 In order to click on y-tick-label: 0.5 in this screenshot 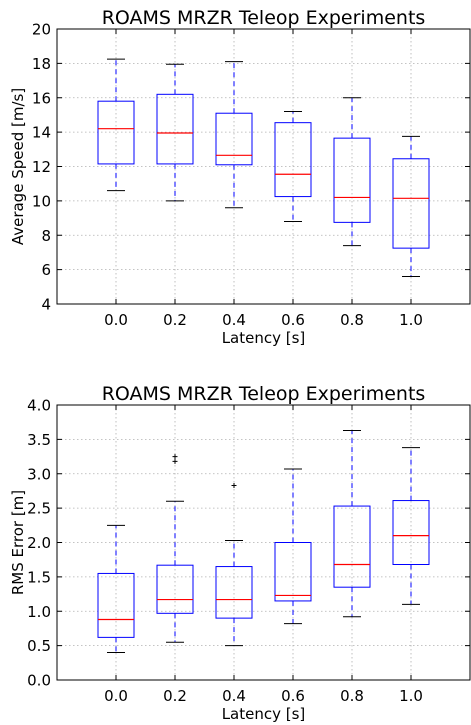, I will do `click(39, 646)`.